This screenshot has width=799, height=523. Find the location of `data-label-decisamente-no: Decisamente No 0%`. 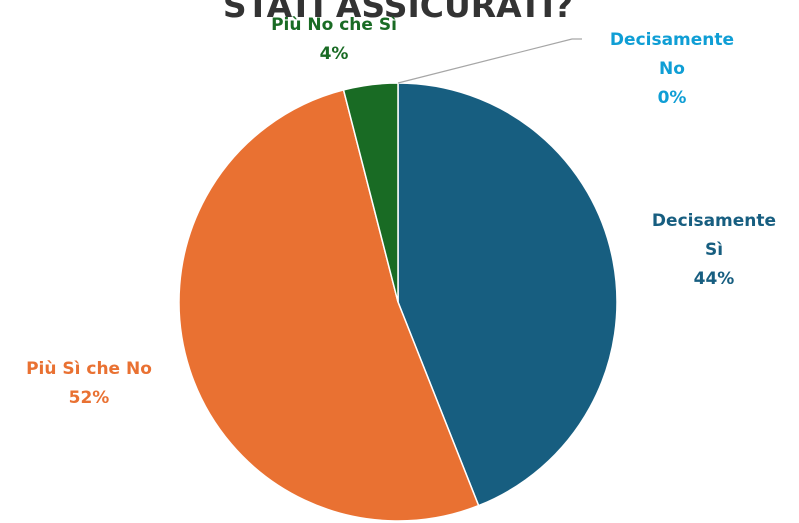

data-label-decisamente-no: Decisamente No 0% is located at coordinates (672, 69).